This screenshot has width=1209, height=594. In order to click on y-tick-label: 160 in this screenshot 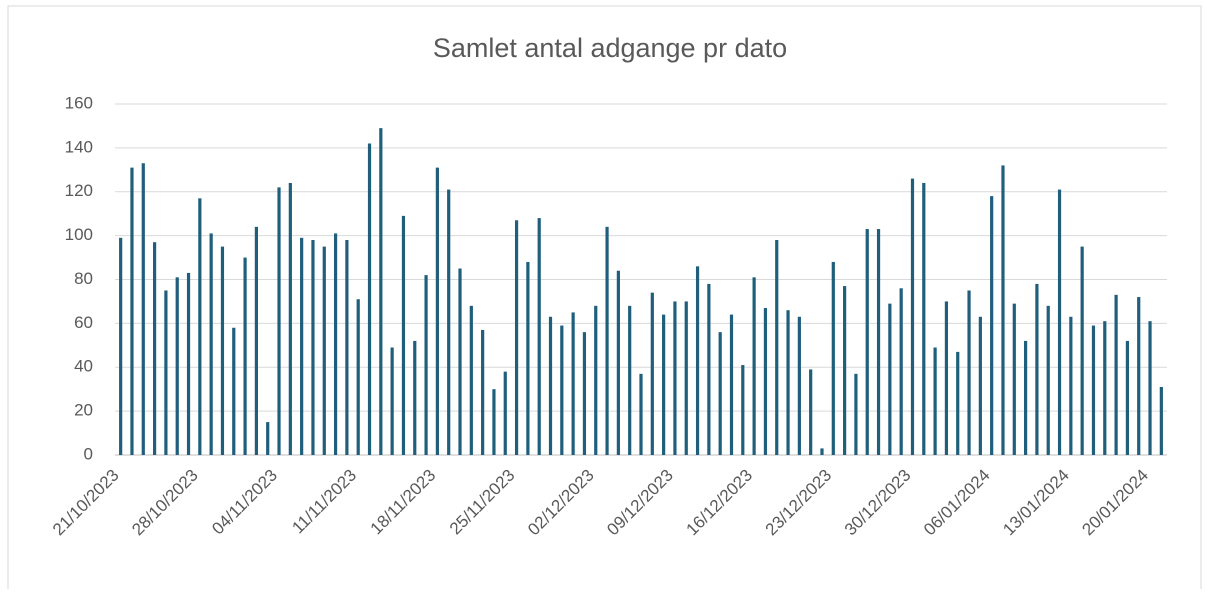, I will do `click(79, 102)`.